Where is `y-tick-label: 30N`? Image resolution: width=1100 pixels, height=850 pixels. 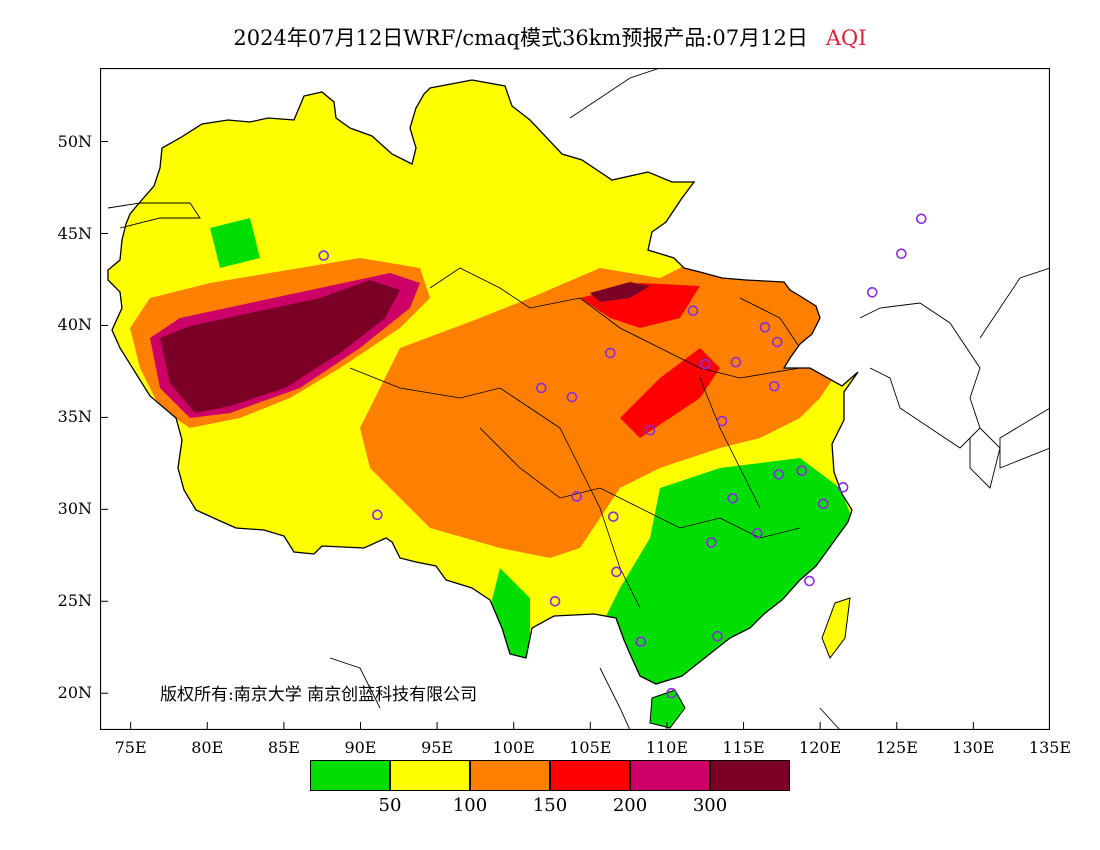
y-tick-label: 30N is located at coordinates (74, 509).